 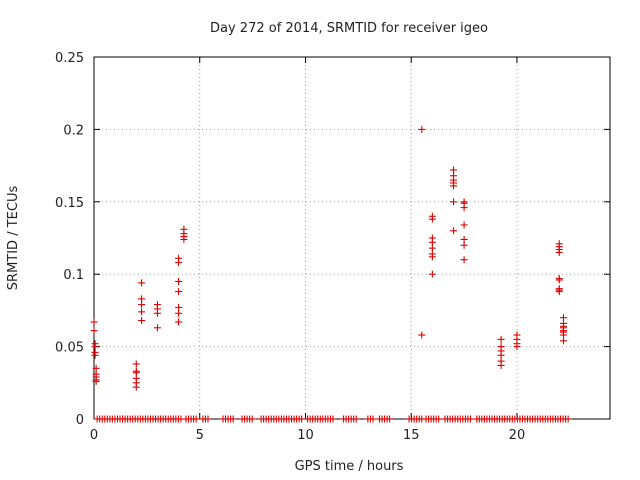 What do you see at coordinates (13, 238) in the screenshot?
I see `y-axis-label: SRMTID / TECUs` at bounding box center [13, 238].